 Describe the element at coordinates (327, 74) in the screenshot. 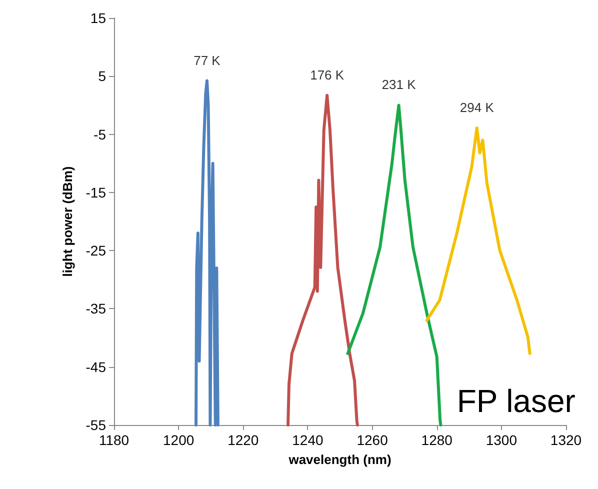

I see `annotation: 176 K` at that location.